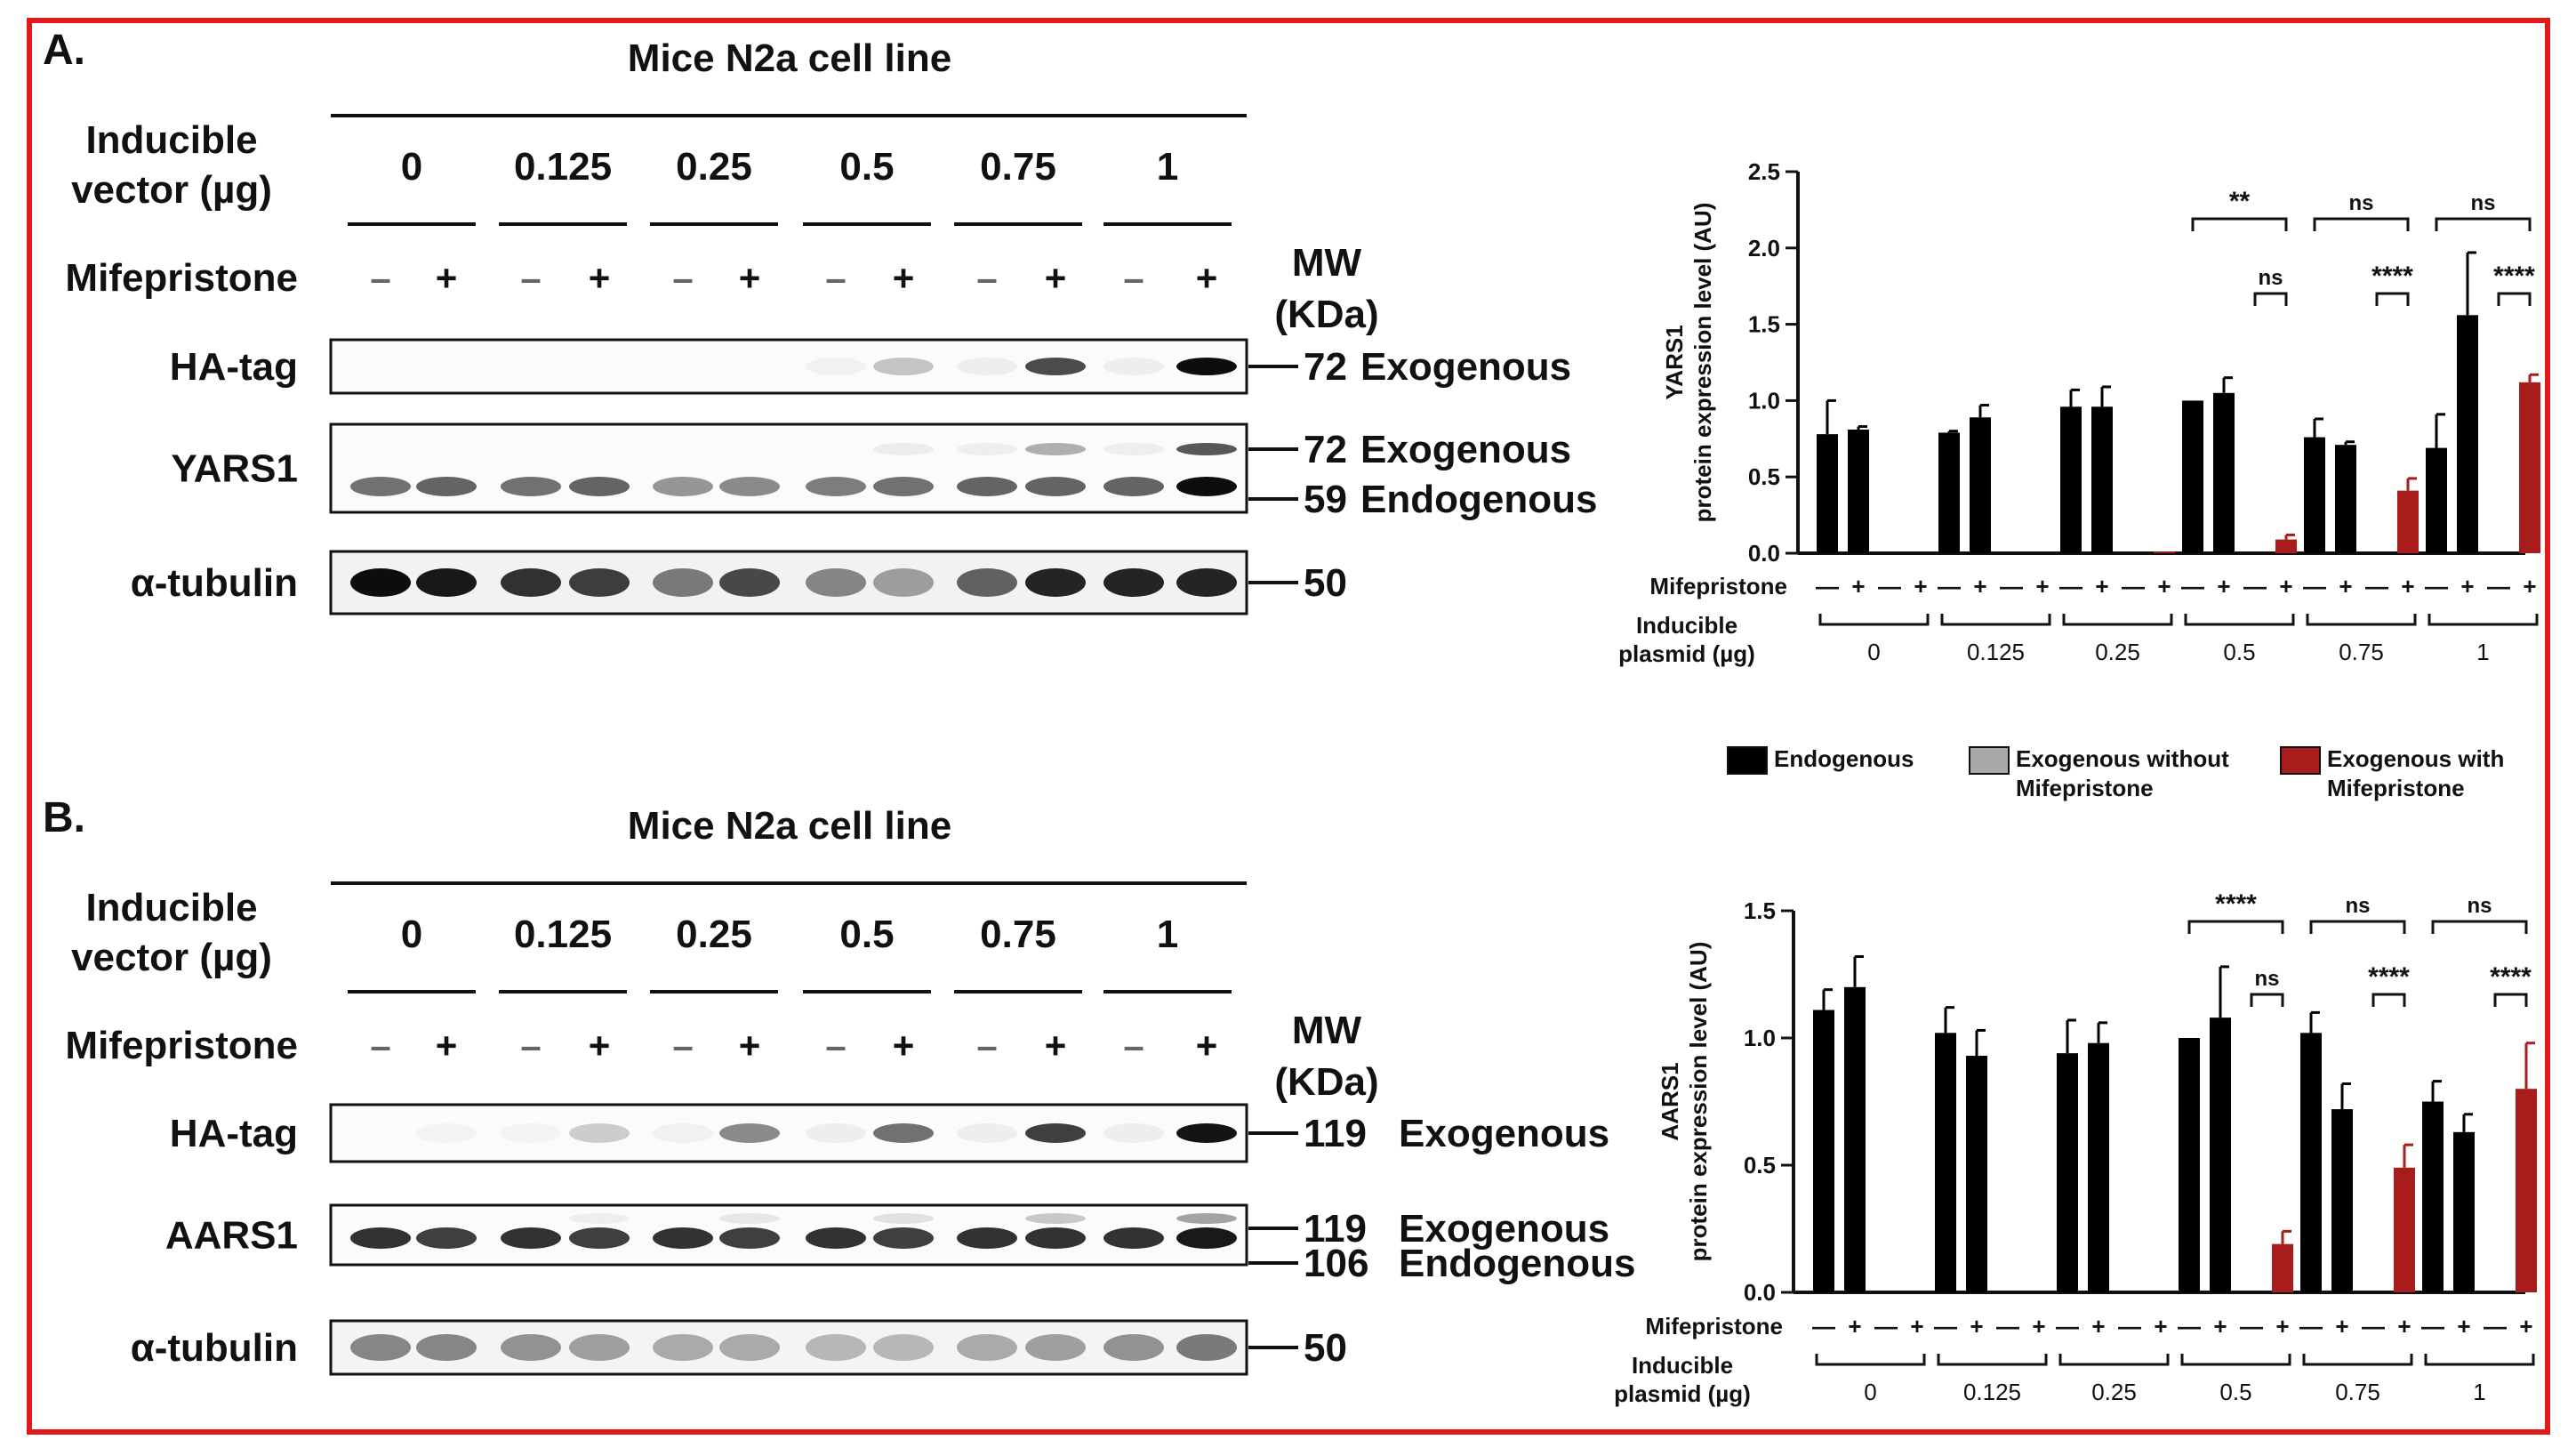 The height and width of the screenshot is (1456, 2576). Describe the element at coordinates (181, 1045) in the screenshot. I see `mifepristone-label: Mifepristone` at that location.